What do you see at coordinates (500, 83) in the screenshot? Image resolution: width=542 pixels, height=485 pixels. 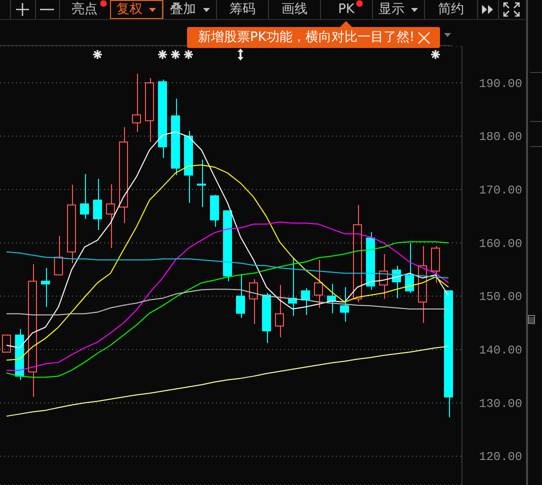 I see `y-tick-label: 190.00` at bounding box center [500, 83].